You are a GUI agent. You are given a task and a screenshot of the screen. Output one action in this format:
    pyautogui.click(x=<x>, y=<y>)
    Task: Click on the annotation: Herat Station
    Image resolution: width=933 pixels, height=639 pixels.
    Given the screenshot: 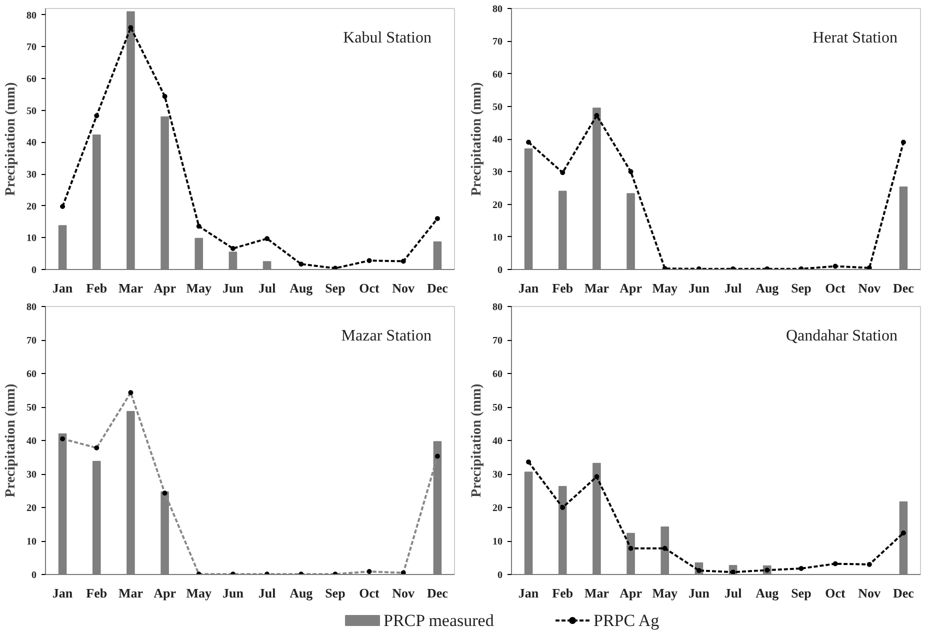 What is the action you would take?
    pyautogui.click(x=855, y=38)
    